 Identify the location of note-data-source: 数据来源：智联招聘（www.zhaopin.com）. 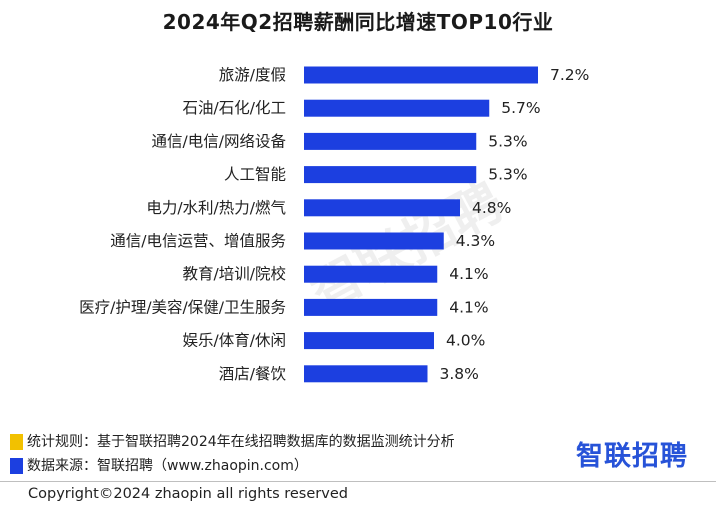
(232, 466).